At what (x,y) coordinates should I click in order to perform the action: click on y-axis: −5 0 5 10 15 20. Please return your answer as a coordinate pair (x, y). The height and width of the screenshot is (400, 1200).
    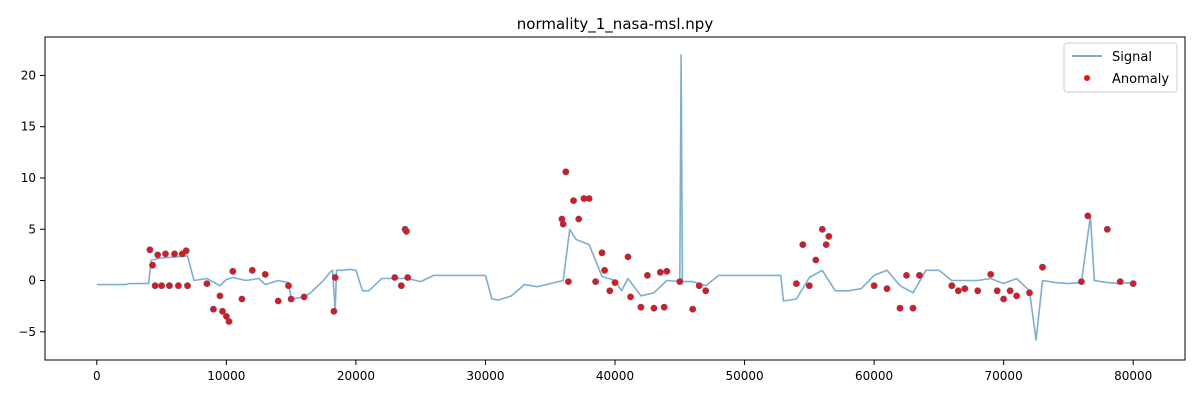
    Looking at the image, I should click on (31, 203).